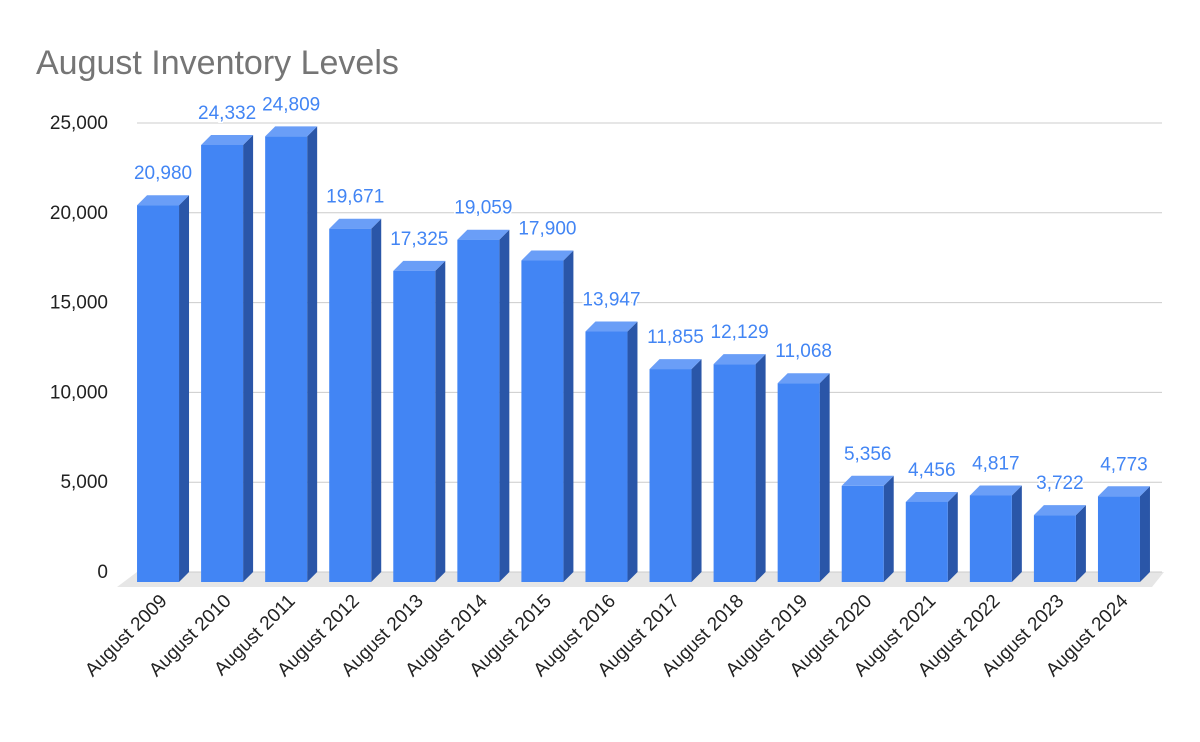 The image size is (1200, 742). I want to click on value-label: 4,773, so click(1124, 464).